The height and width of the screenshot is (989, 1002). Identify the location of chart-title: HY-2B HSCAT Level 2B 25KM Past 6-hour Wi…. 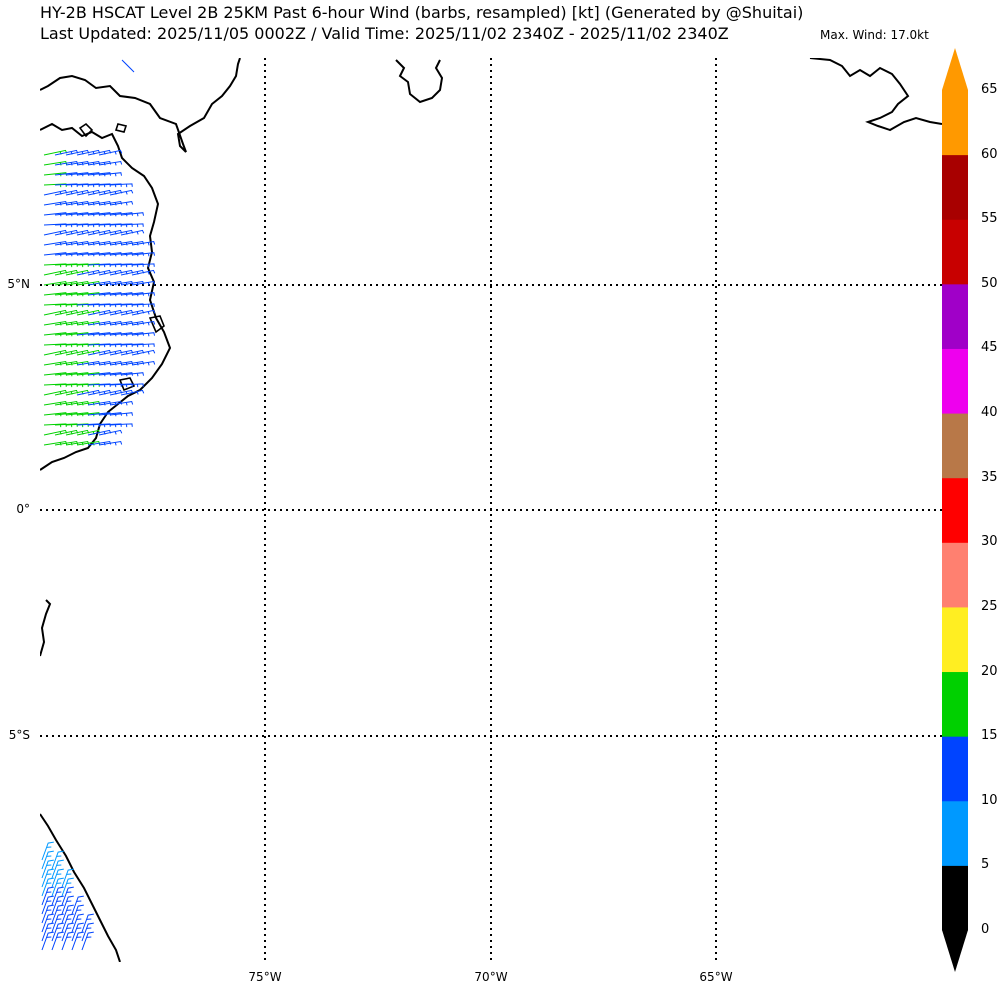
(422, 12).